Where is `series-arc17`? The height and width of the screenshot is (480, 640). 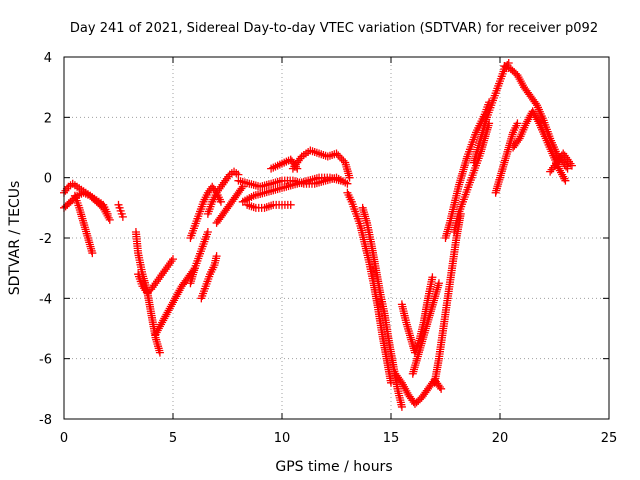 series-arc17 is located at coordinates (321, 164).